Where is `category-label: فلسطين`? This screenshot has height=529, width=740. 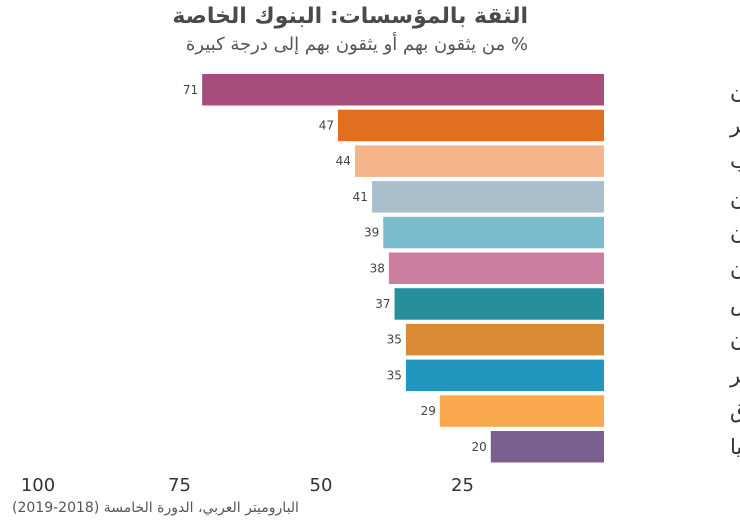 category-label: فلسطين is located at coordinates (735, 197).